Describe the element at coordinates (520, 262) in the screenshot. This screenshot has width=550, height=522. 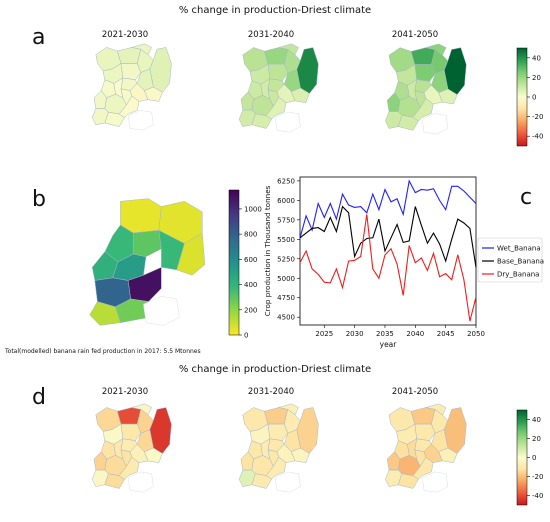
I see `legend-entry: Base_Banana` at that location.